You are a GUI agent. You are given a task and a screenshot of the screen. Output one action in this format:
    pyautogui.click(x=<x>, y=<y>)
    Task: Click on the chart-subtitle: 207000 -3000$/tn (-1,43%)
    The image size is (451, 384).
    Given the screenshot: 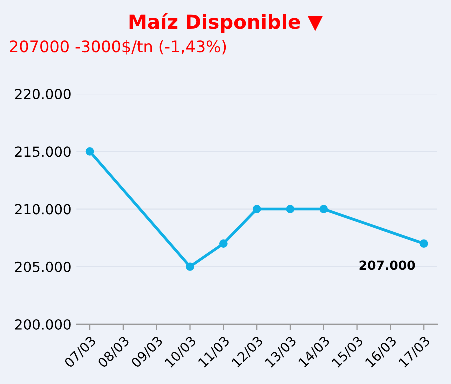 What is the action you would take?
    pyautogui.click(x=118, y=47)
    